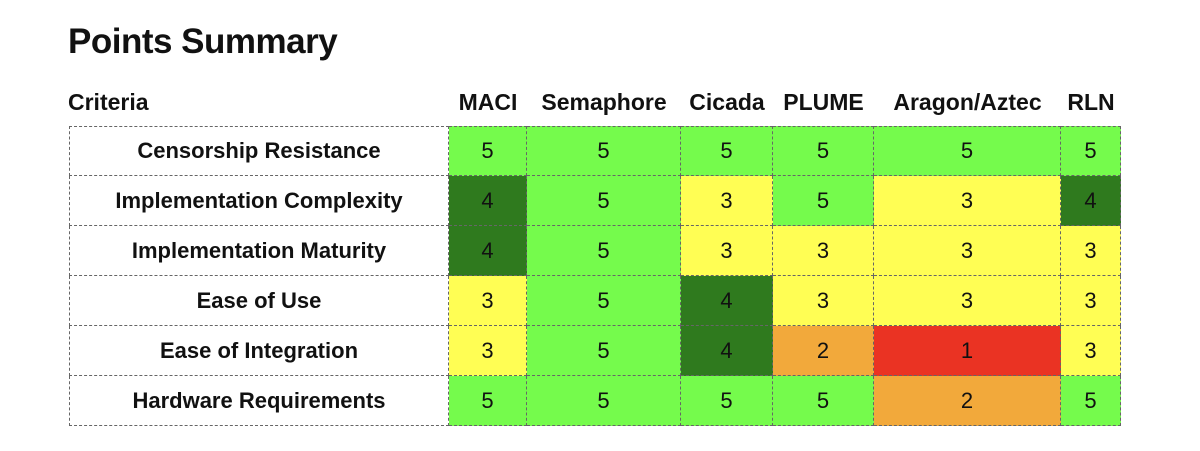 This screenshot has height=451, width=1200. What do you see at coordinates (1091, 102) in the screenshot?
I see `column-header-rln: RLN` at bounding box center [1091, 102].